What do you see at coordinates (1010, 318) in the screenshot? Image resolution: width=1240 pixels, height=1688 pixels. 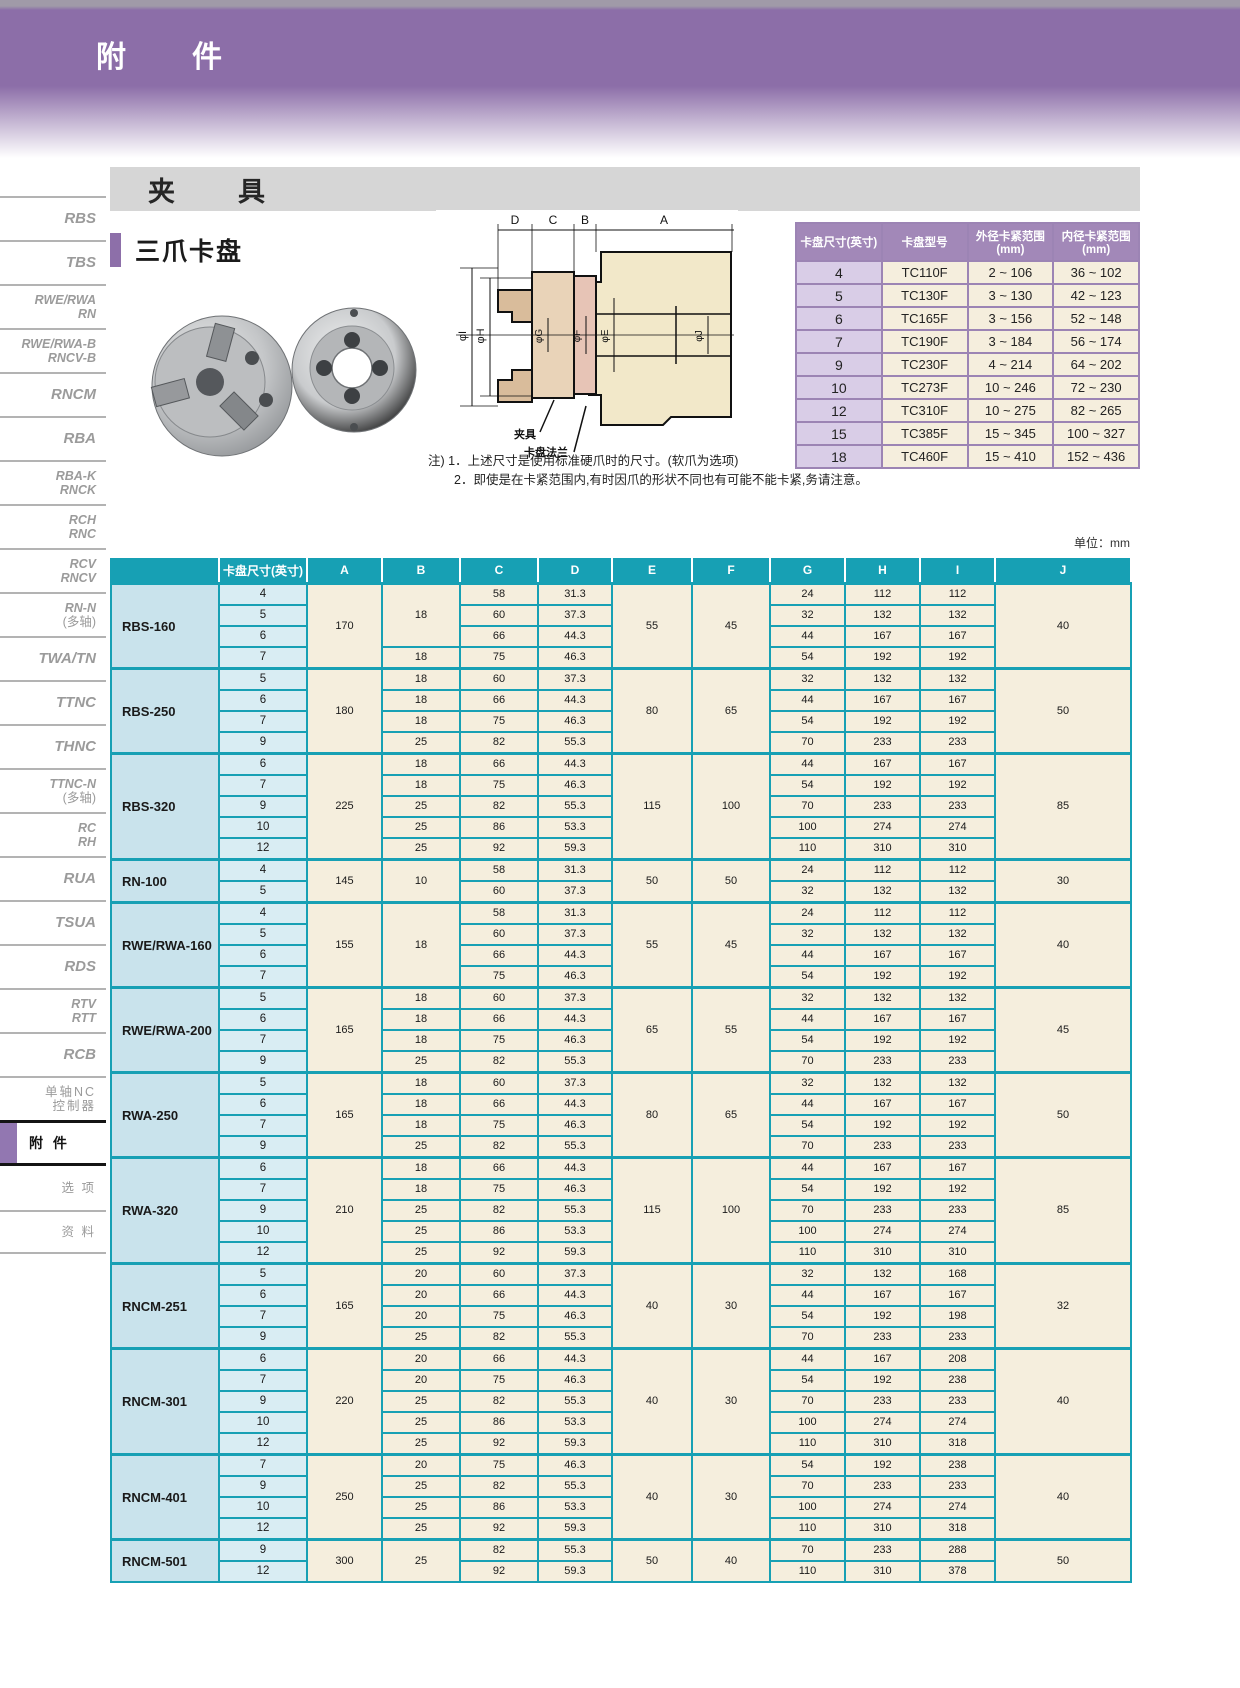 I see `spec-data-cell: 3 ~ 156` at bounding box center [1010, 318].